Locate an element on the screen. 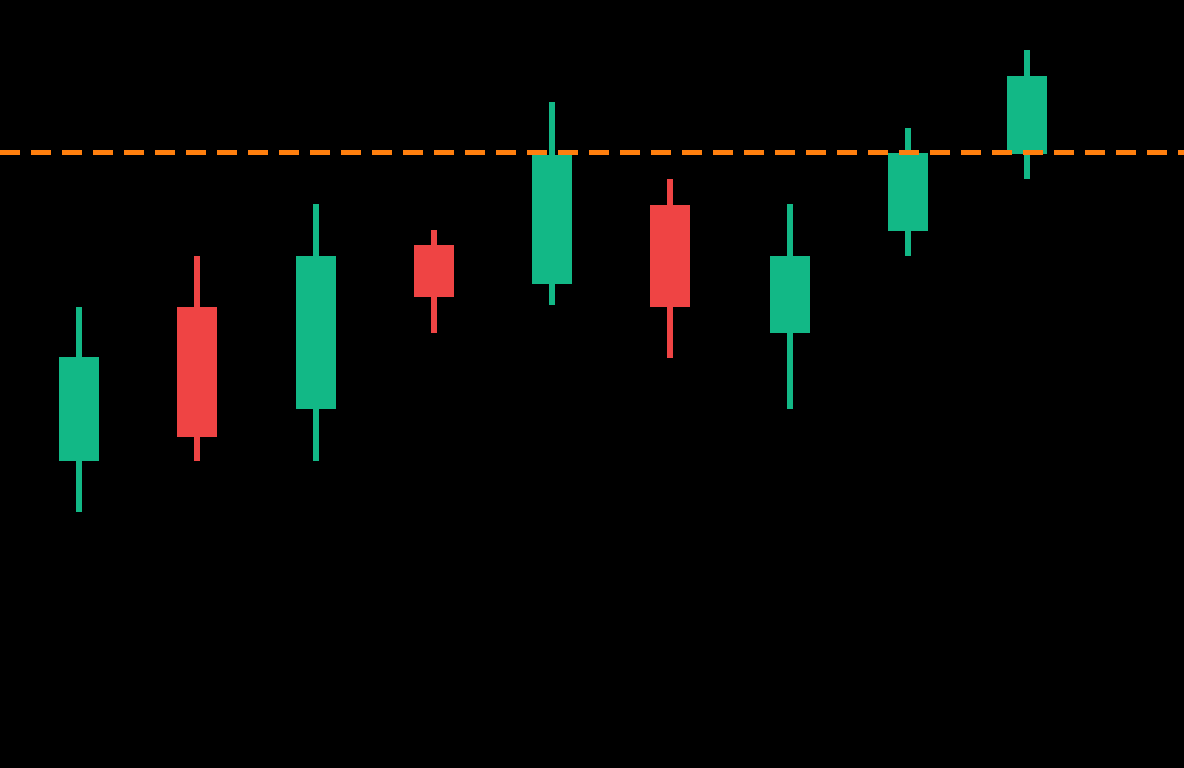 This screenshot has height=768, width=1184. threshold-line is located at coordinates (592, 152).